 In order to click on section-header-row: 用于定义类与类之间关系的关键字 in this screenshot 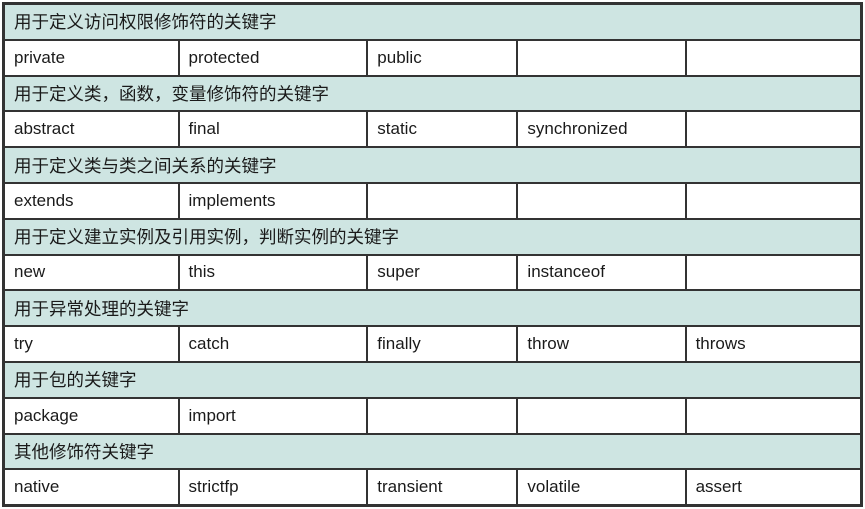, I will do `click(432, 165)`.